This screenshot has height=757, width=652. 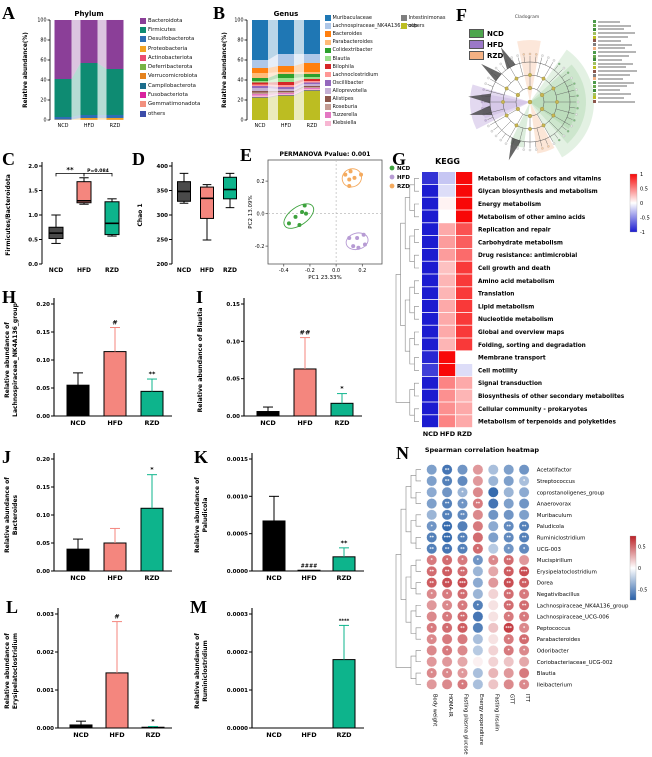 I want to click on box, so click(x=112, y=218).